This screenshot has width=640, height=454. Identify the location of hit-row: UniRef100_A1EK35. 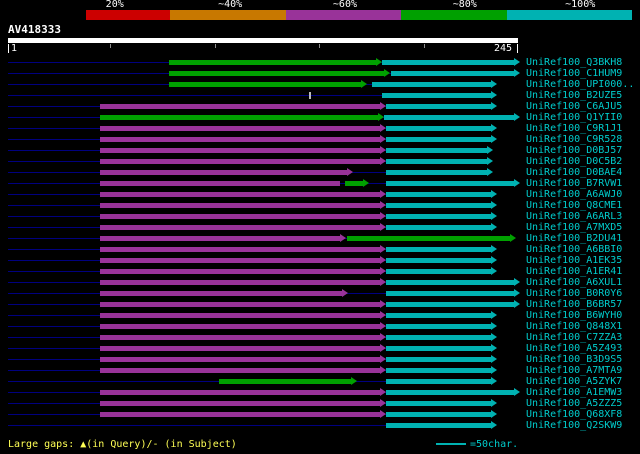
(320, 260).